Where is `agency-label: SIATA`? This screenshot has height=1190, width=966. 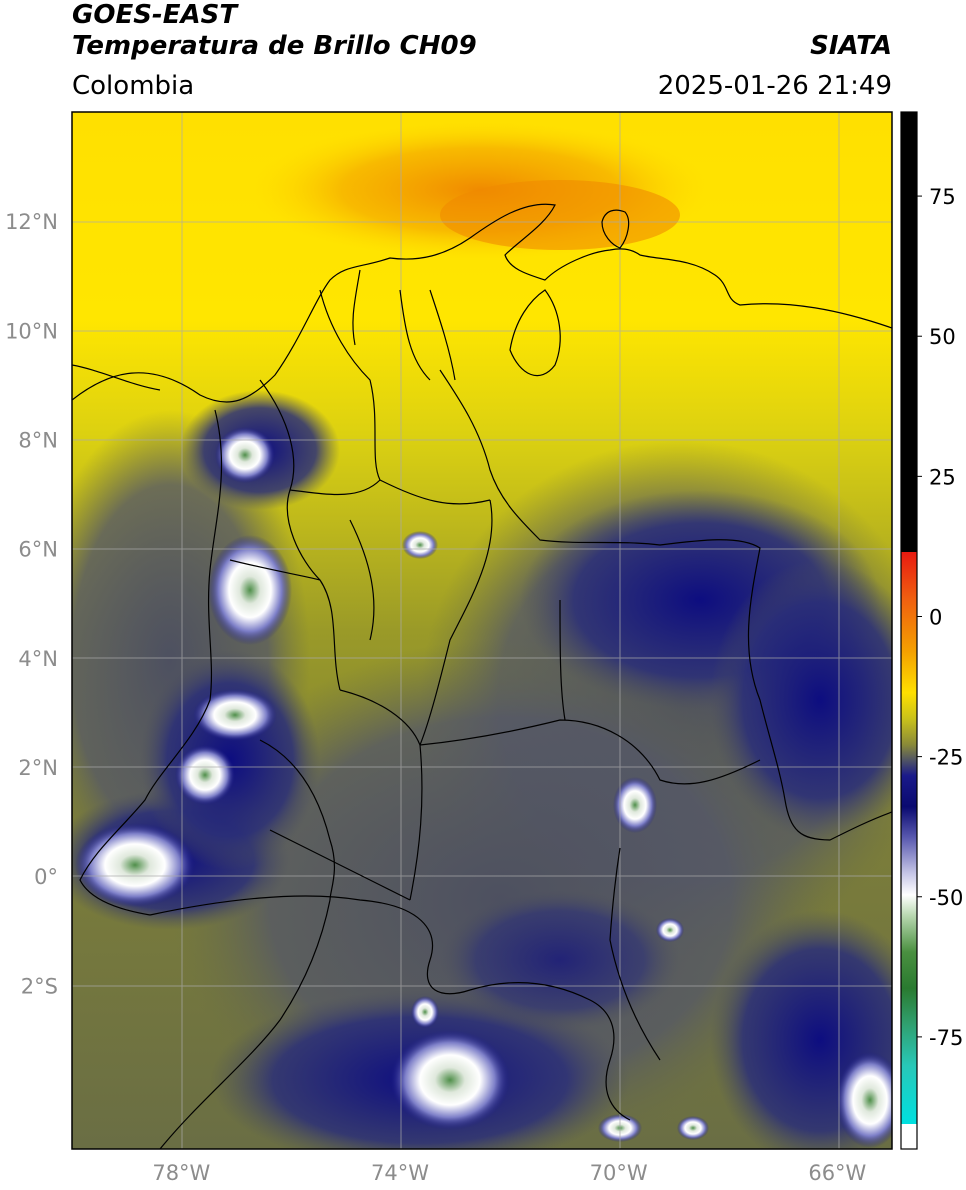
agency-label: SIATA is located at coordinates (851, 46).